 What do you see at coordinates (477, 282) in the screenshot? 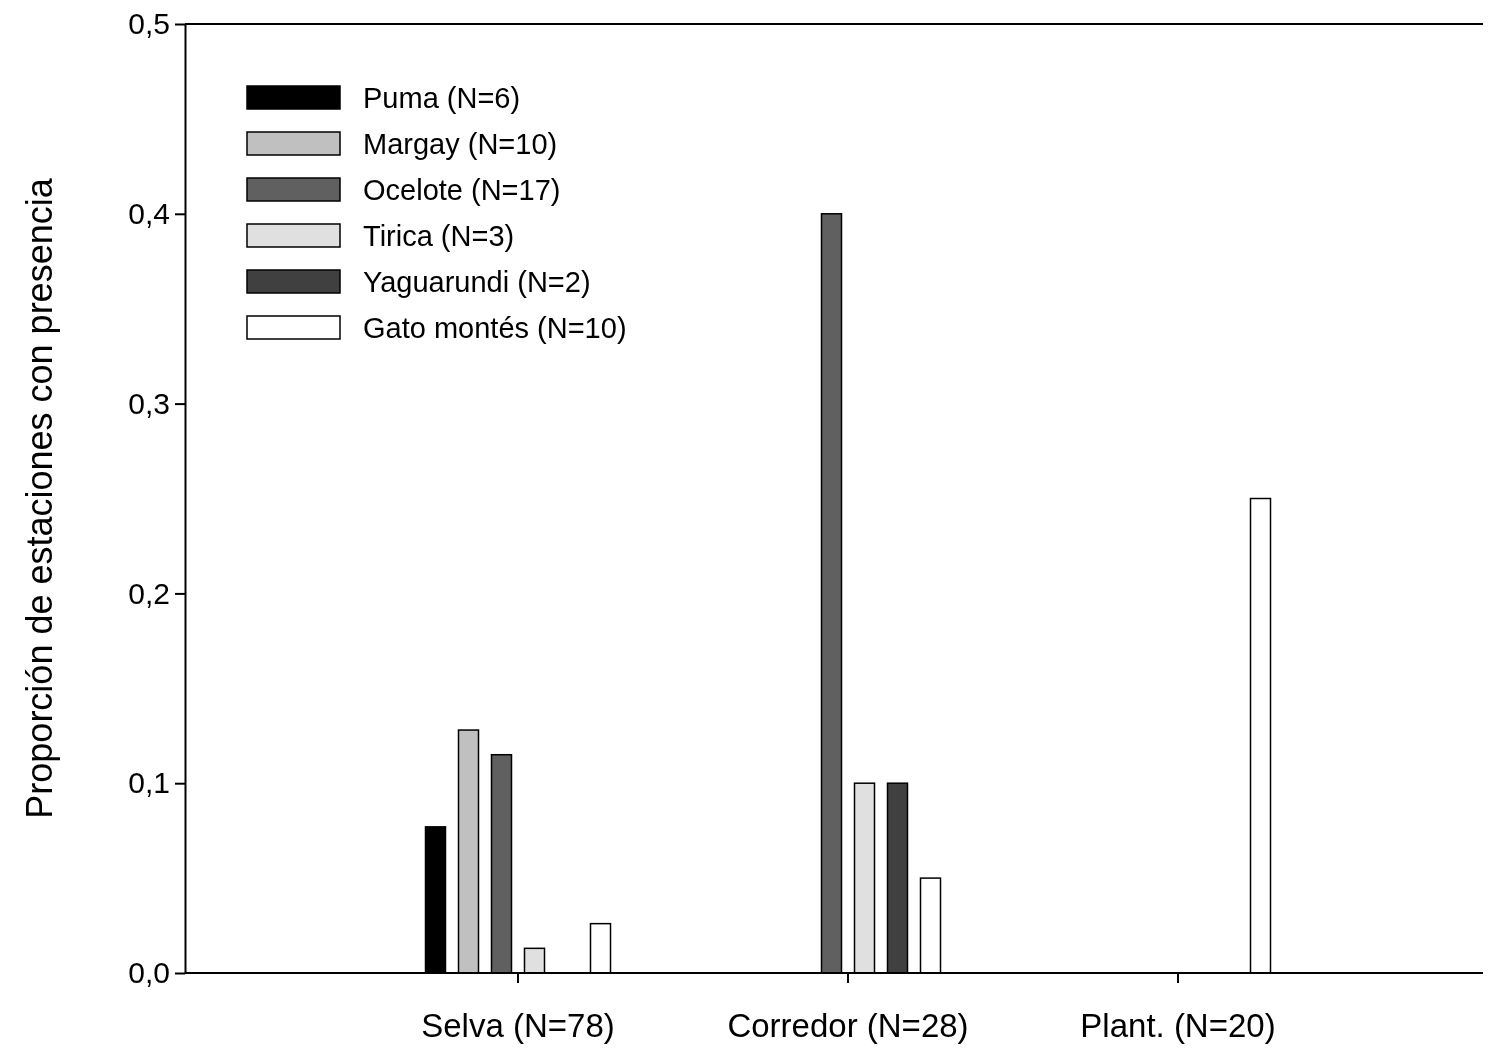
I see `legend-label: Yaguarundi (N=2)` at bounding box center [477, 282].